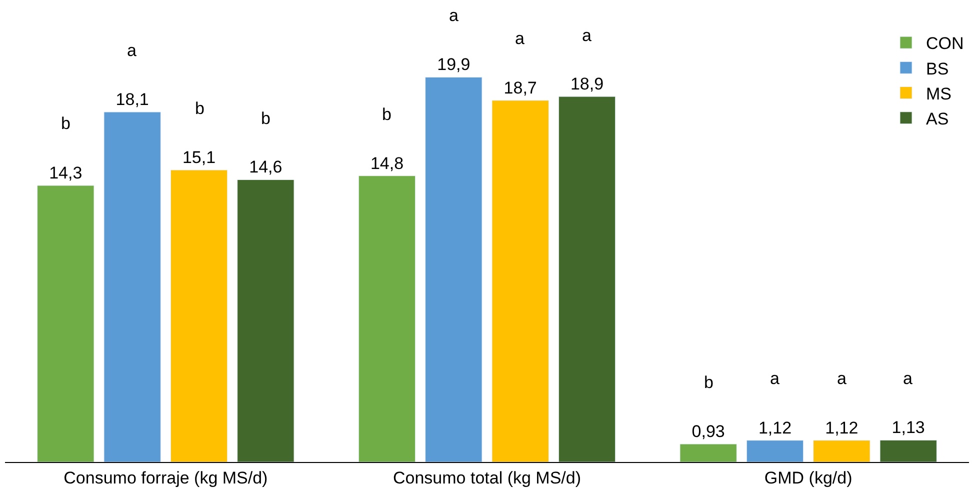 This screenshot has width=974, height=502. What do you see at coordinates (708, 432) in the screenshot?
I see `data-label: 0,93` at bounding box center [708, 432].